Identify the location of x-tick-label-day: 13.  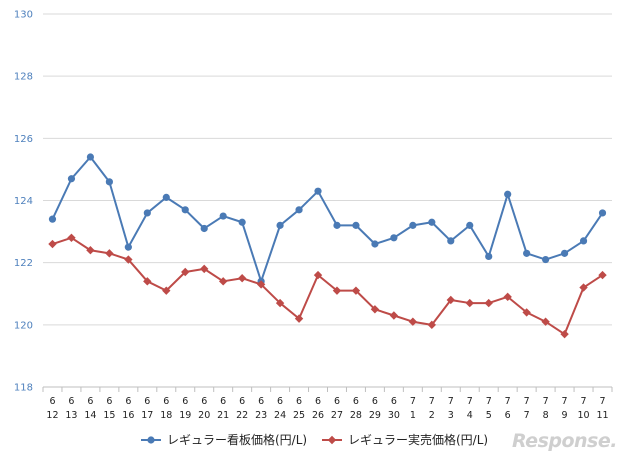
(71, 415).